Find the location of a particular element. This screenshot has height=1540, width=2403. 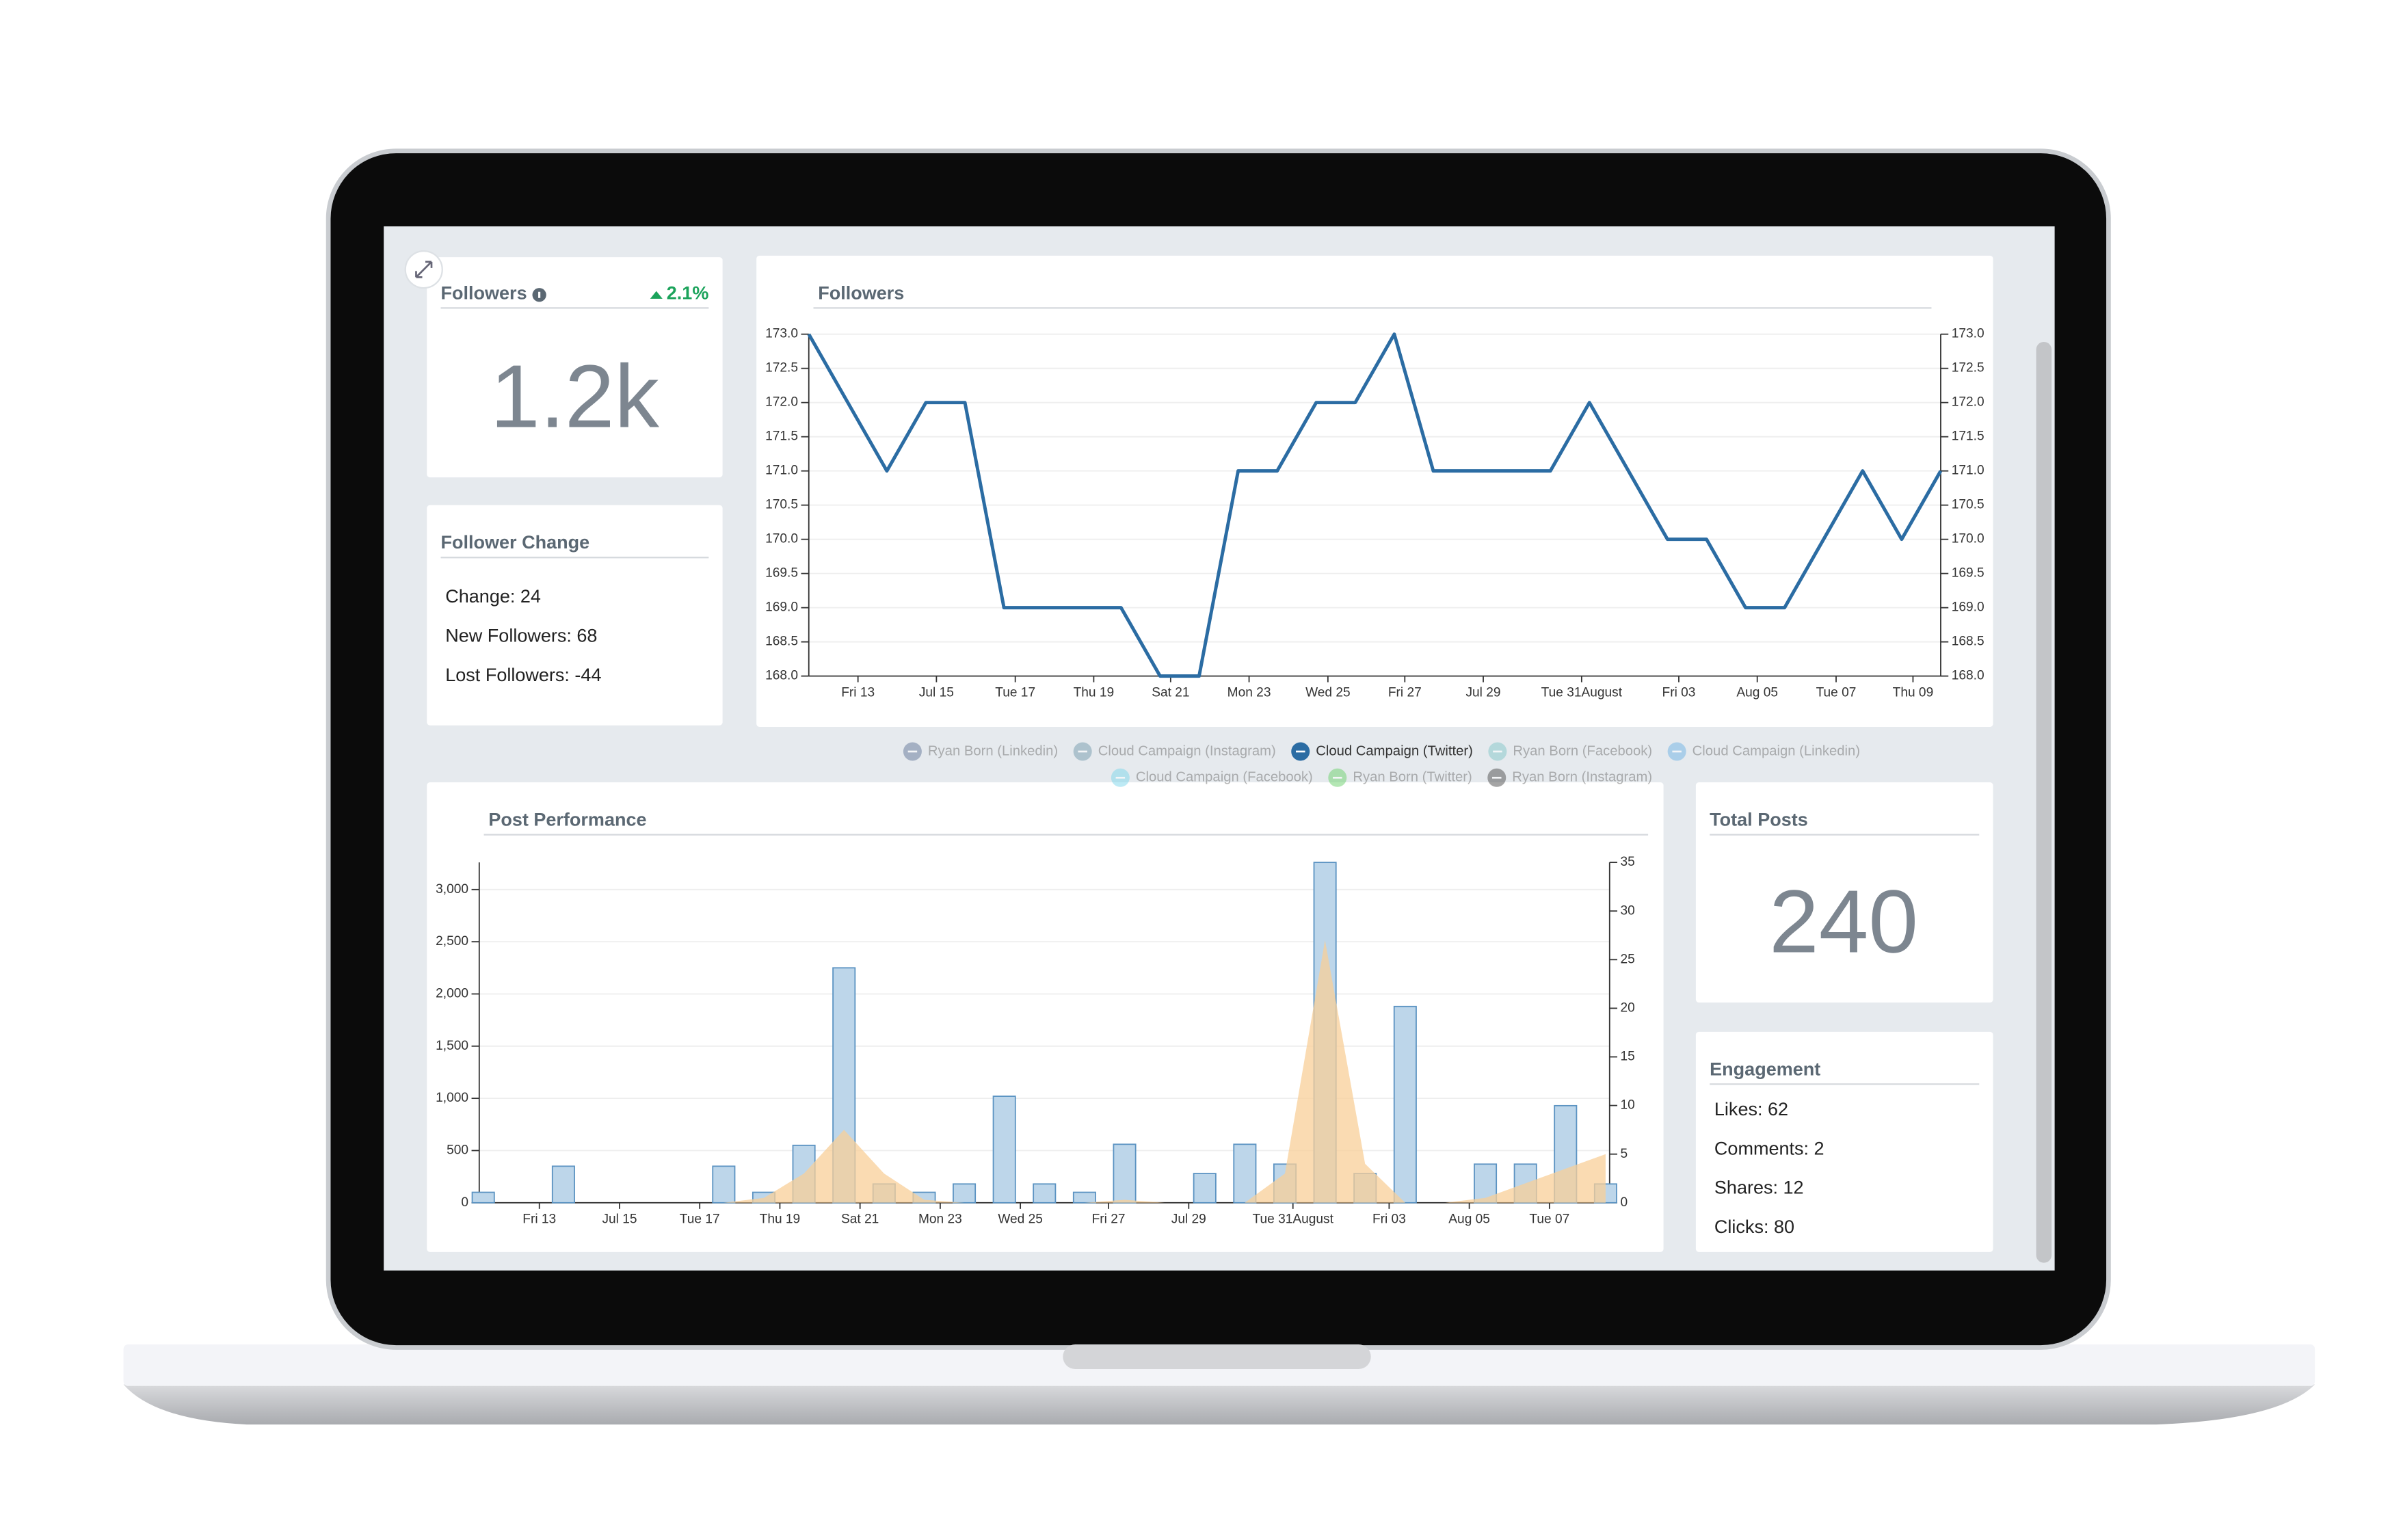

x-tick-label: Fri 13 is located at coordinates (539, 1219).